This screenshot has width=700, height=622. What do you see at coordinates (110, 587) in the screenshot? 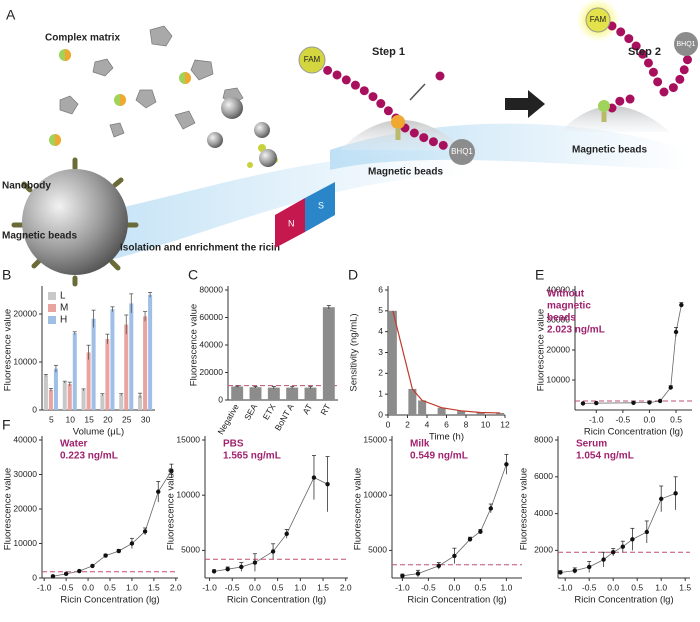
I see `x-tick-label: 0.5` at bounding box center [110, 587].